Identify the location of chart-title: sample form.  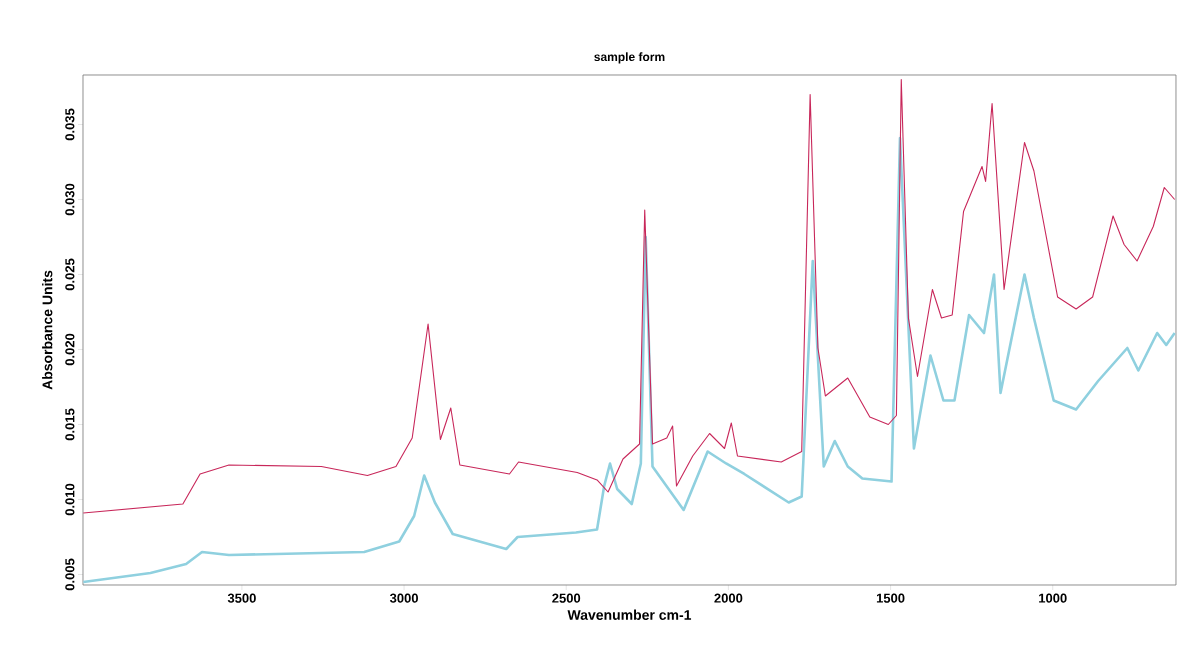
(629, 58).